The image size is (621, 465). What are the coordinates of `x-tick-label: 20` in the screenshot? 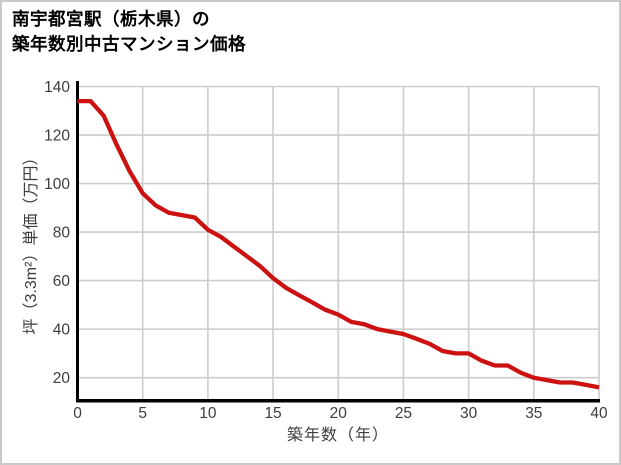 It's located at (339, 413).